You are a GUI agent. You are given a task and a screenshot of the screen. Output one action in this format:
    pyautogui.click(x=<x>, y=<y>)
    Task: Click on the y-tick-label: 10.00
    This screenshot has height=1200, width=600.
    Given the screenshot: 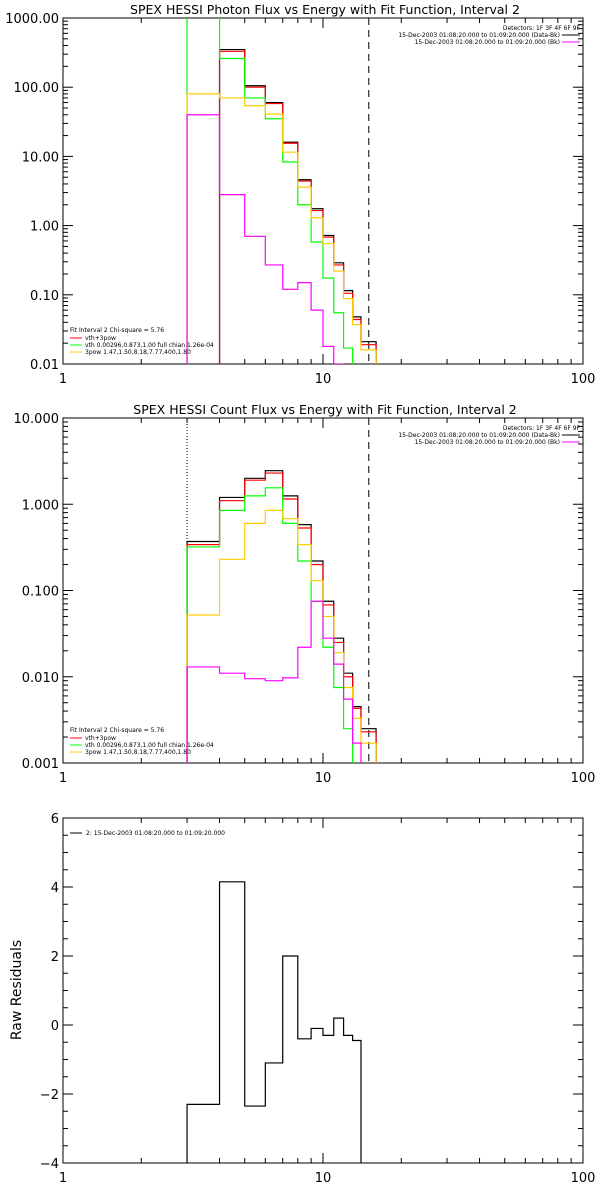 What is the action you would take?
    pyautogui.click(x=40, y=157)
    